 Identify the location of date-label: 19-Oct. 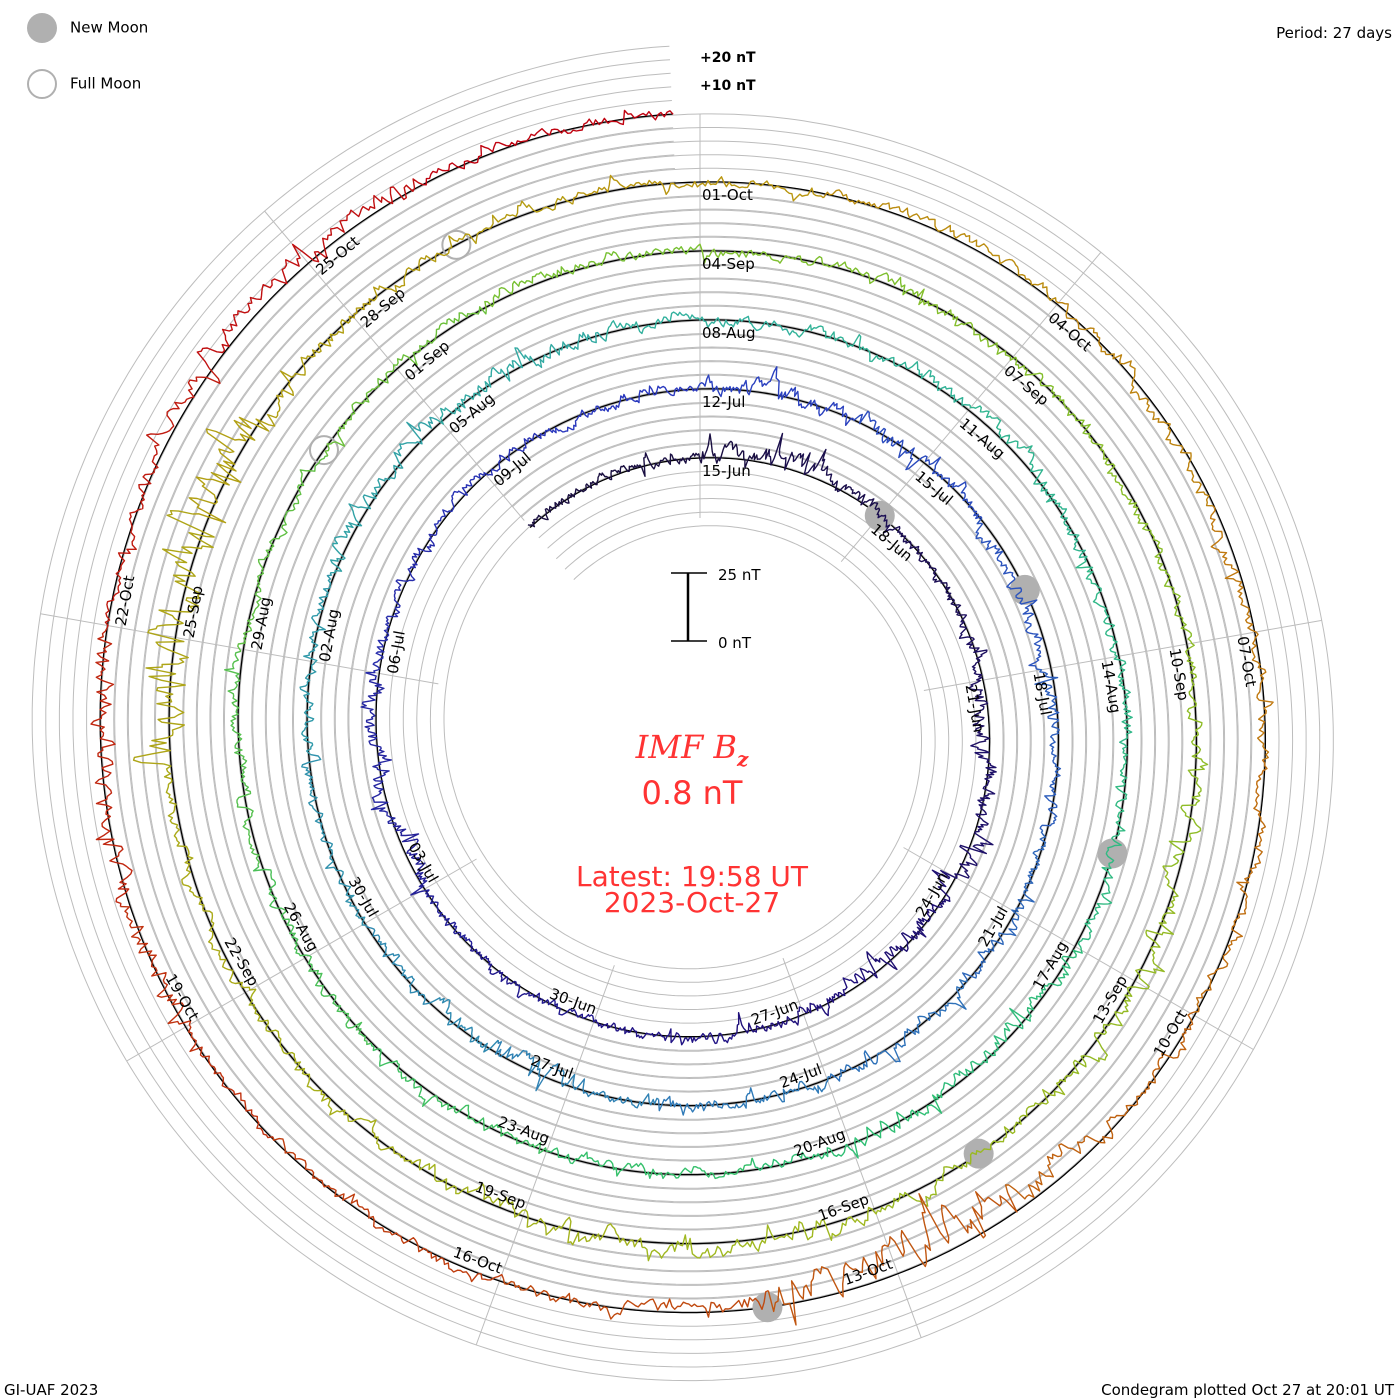
(182, 997).